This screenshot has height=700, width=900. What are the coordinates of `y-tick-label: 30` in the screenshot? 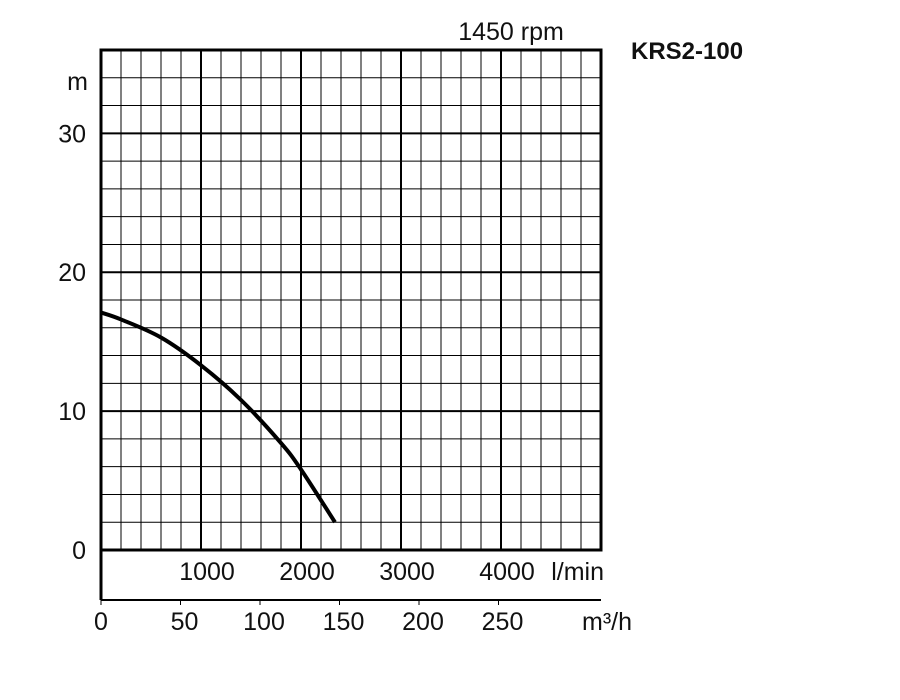 It's located at (72, 134).